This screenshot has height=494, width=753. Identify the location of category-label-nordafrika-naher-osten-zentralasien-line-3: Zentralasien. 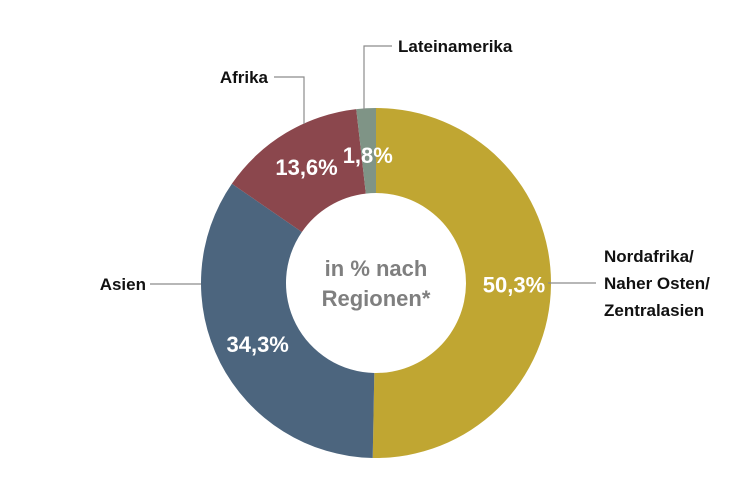
(654, 310).